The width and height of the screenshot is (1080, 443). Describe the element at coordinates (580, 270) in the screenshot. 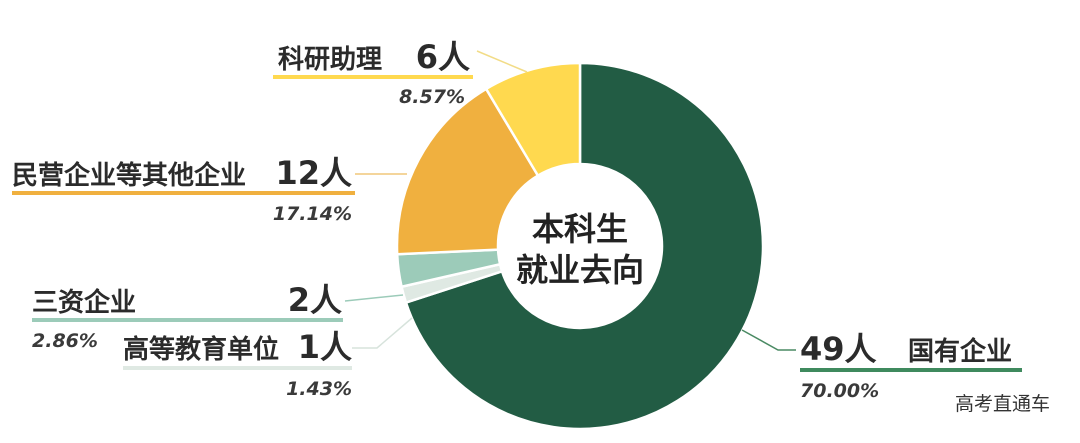

I see `center-title-line2: 就业去向` at that location.